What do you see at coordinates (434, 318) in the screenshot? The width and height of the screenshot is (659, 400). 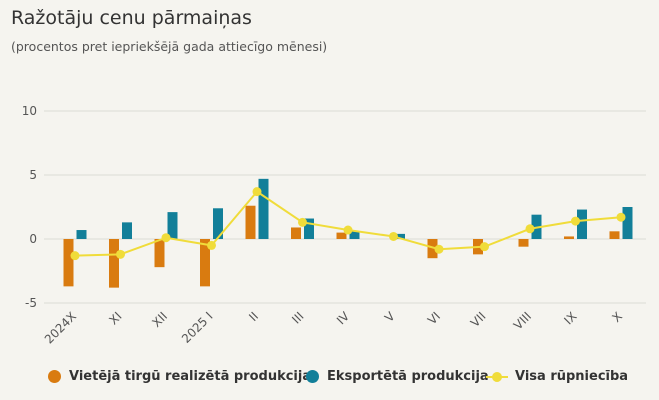 I see `x-tick-label: VI` at bounding box center [434, 318].